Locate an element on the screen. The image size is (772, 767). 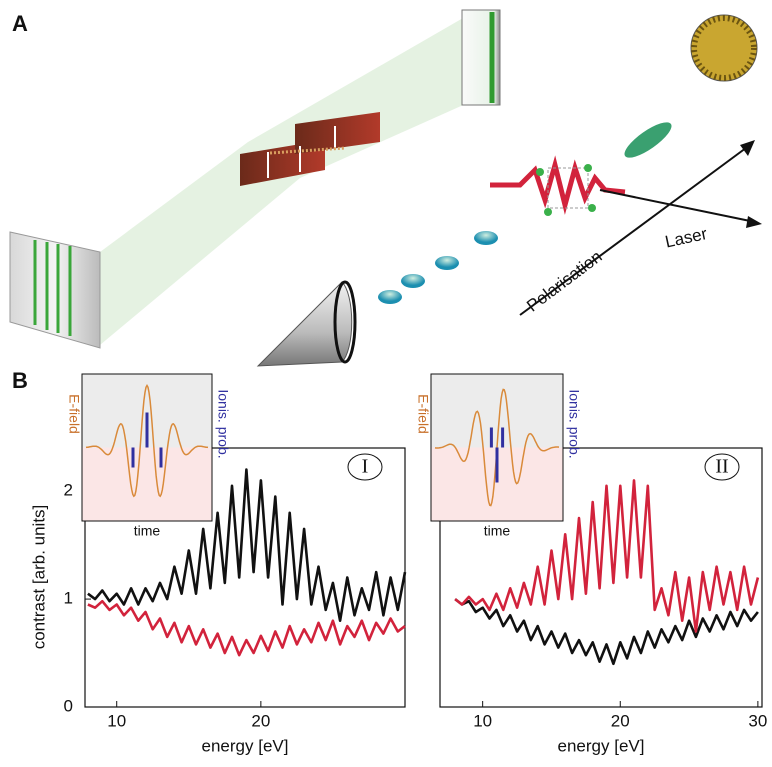
y-tick-label: 2 is located at coordinates (68, 490).